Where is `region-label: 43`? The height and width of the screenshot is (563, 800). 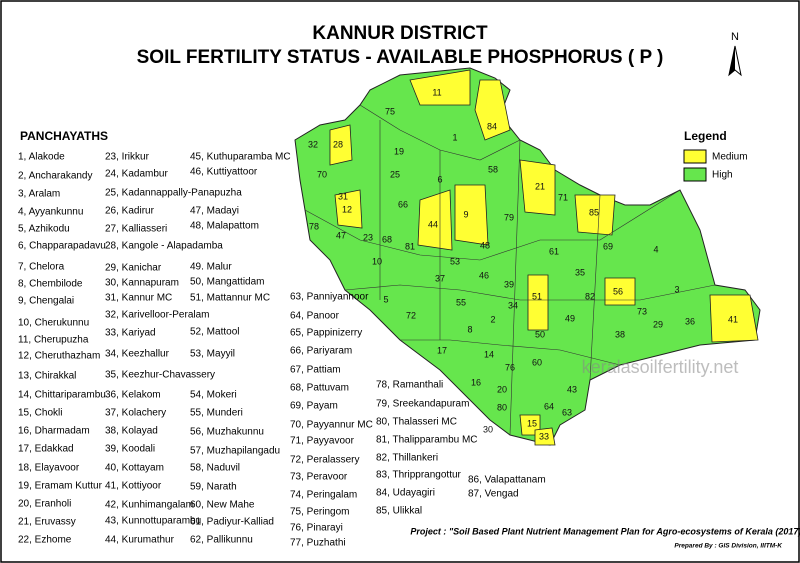
region-label: 43 is located at coordinates (572, 389).